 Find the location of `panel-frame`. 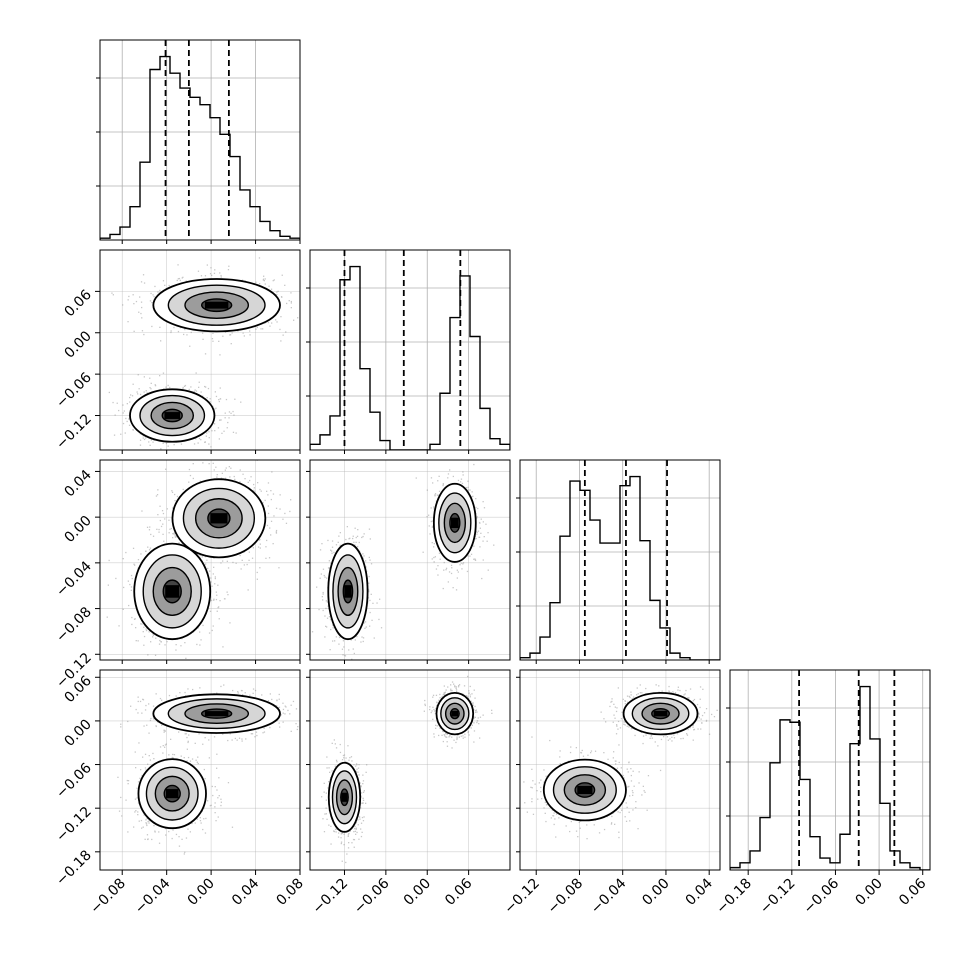

panel-frame is located at coordinates (200, 350).